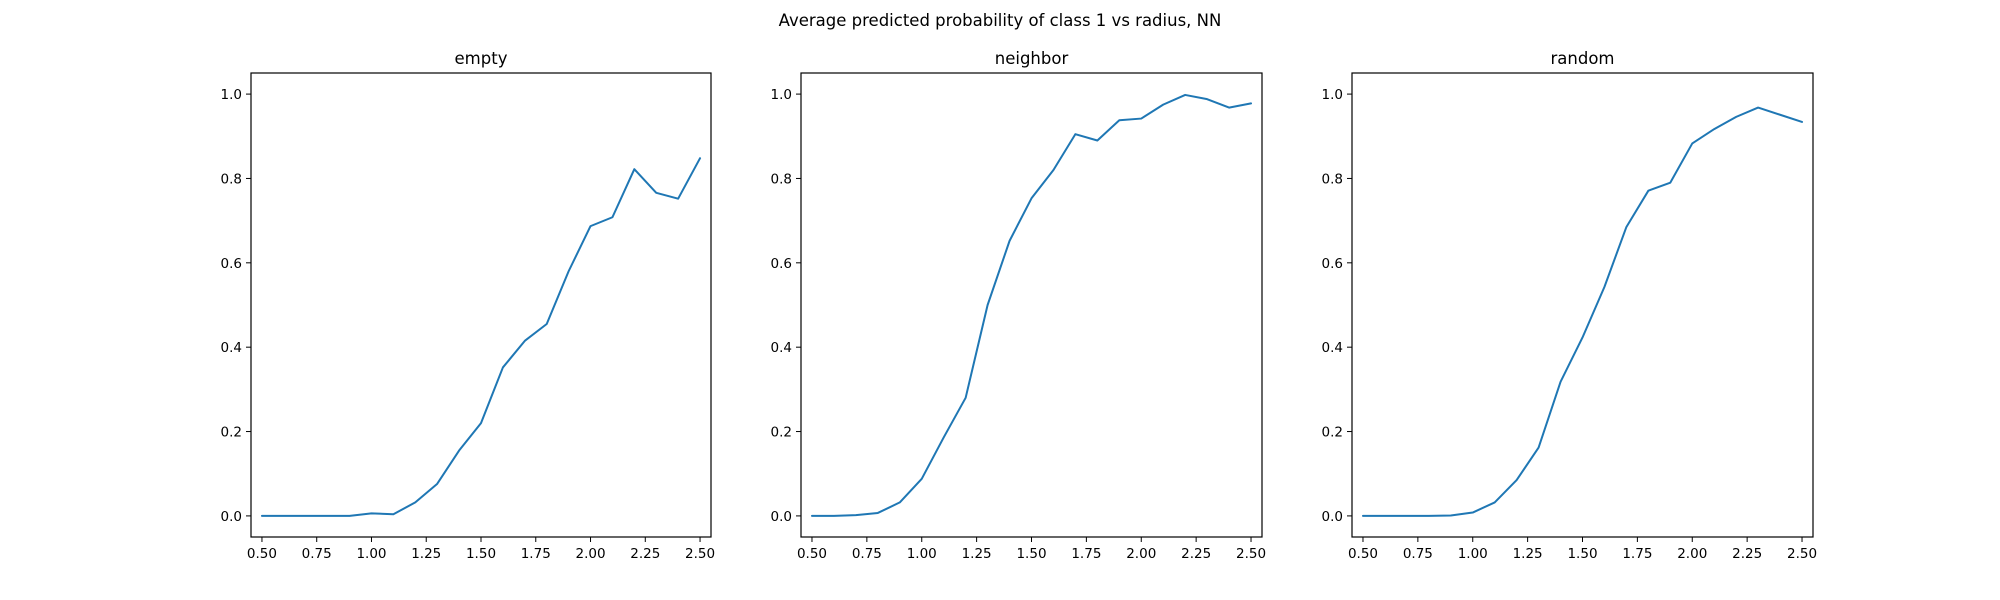  I want to click on subplot-title: random, so click(1583, 58).